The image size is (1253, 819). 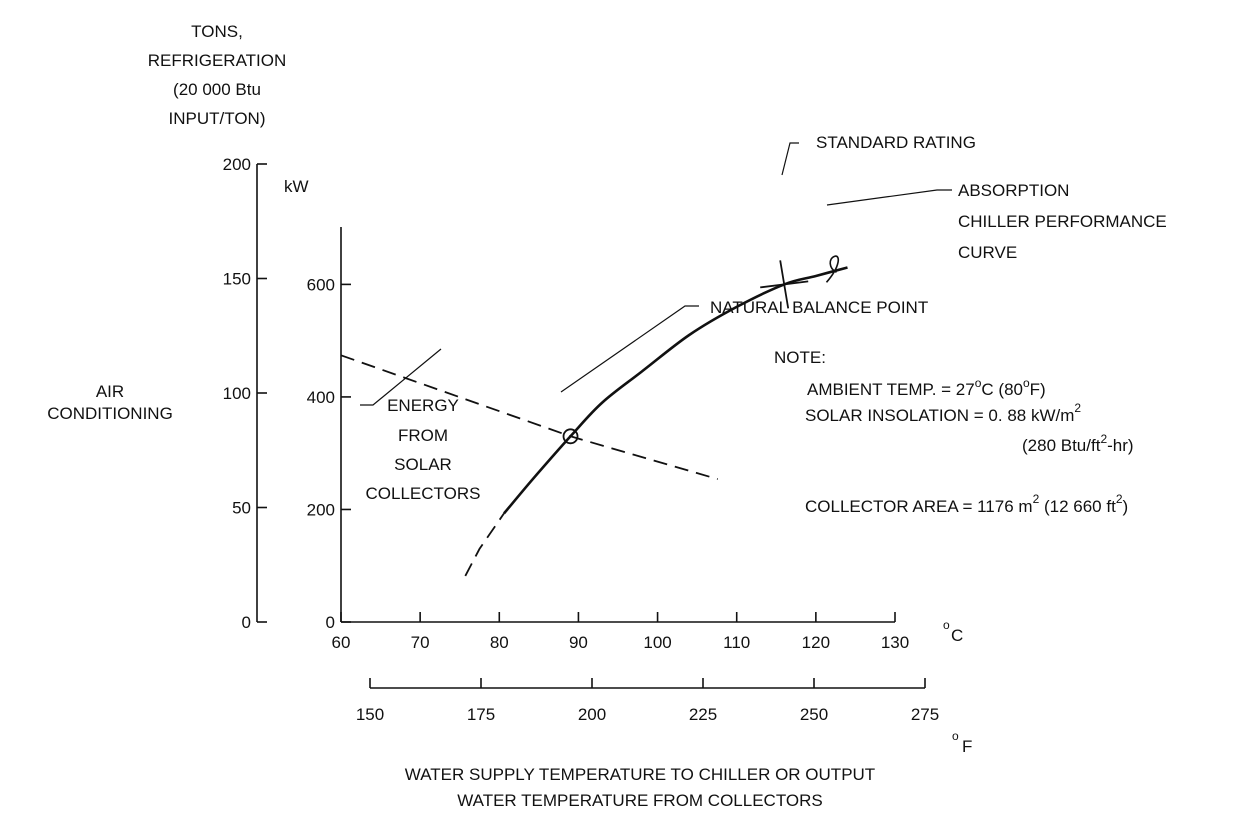 I want to click on fahrenheit-tick-label: 250, so click(x=814, y=714).